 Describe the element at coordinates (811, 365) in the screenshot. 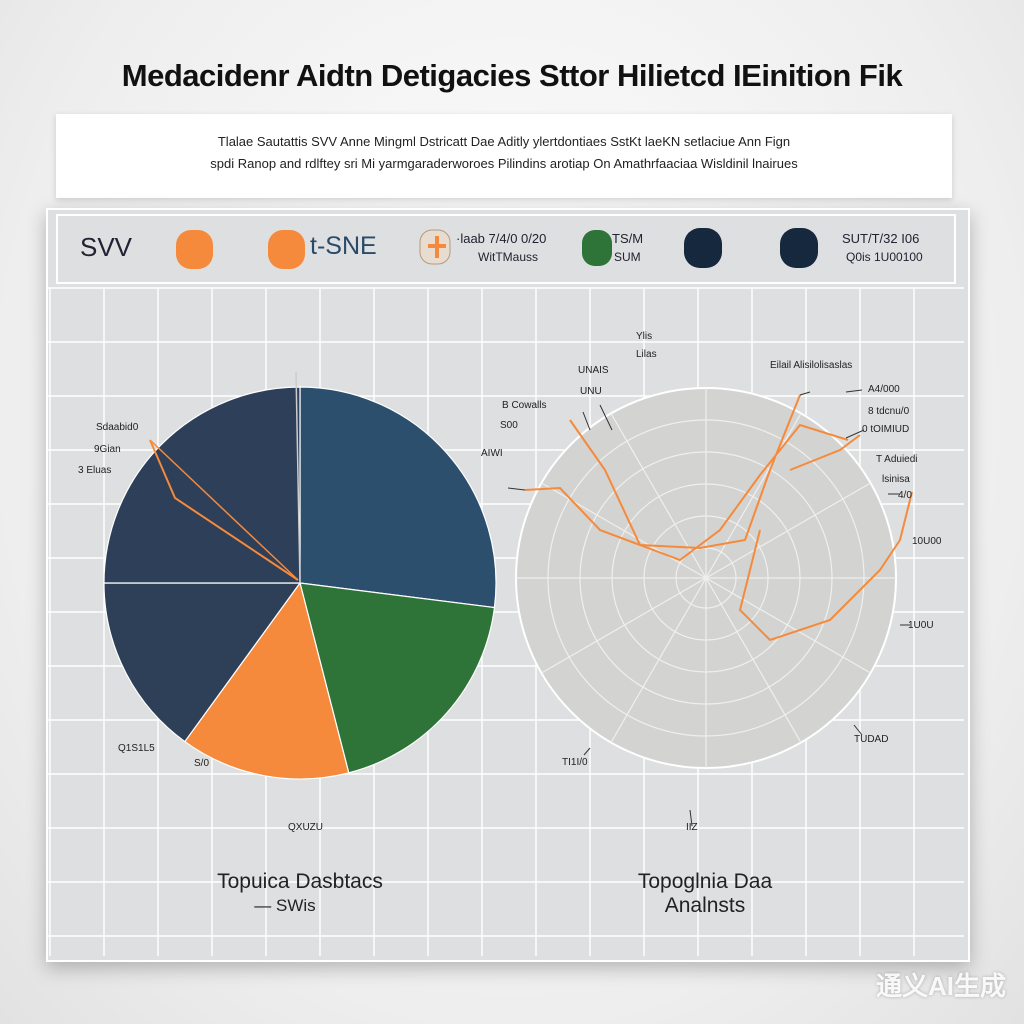

I see `area-annotation: Eilail Alisilolisaslas` at that location.